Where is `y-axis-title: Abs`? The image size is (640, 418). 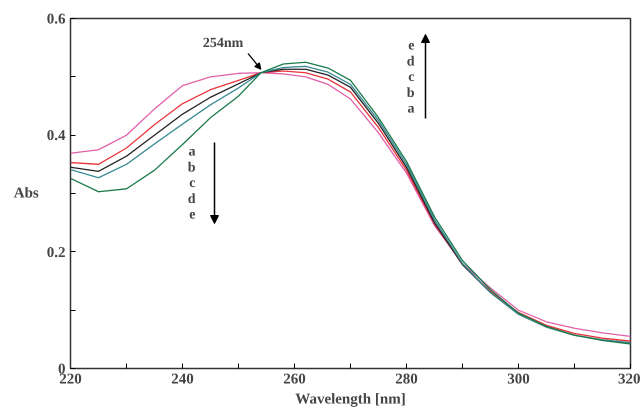 y-axis-title: Abs is located at coordinates (26, 194).